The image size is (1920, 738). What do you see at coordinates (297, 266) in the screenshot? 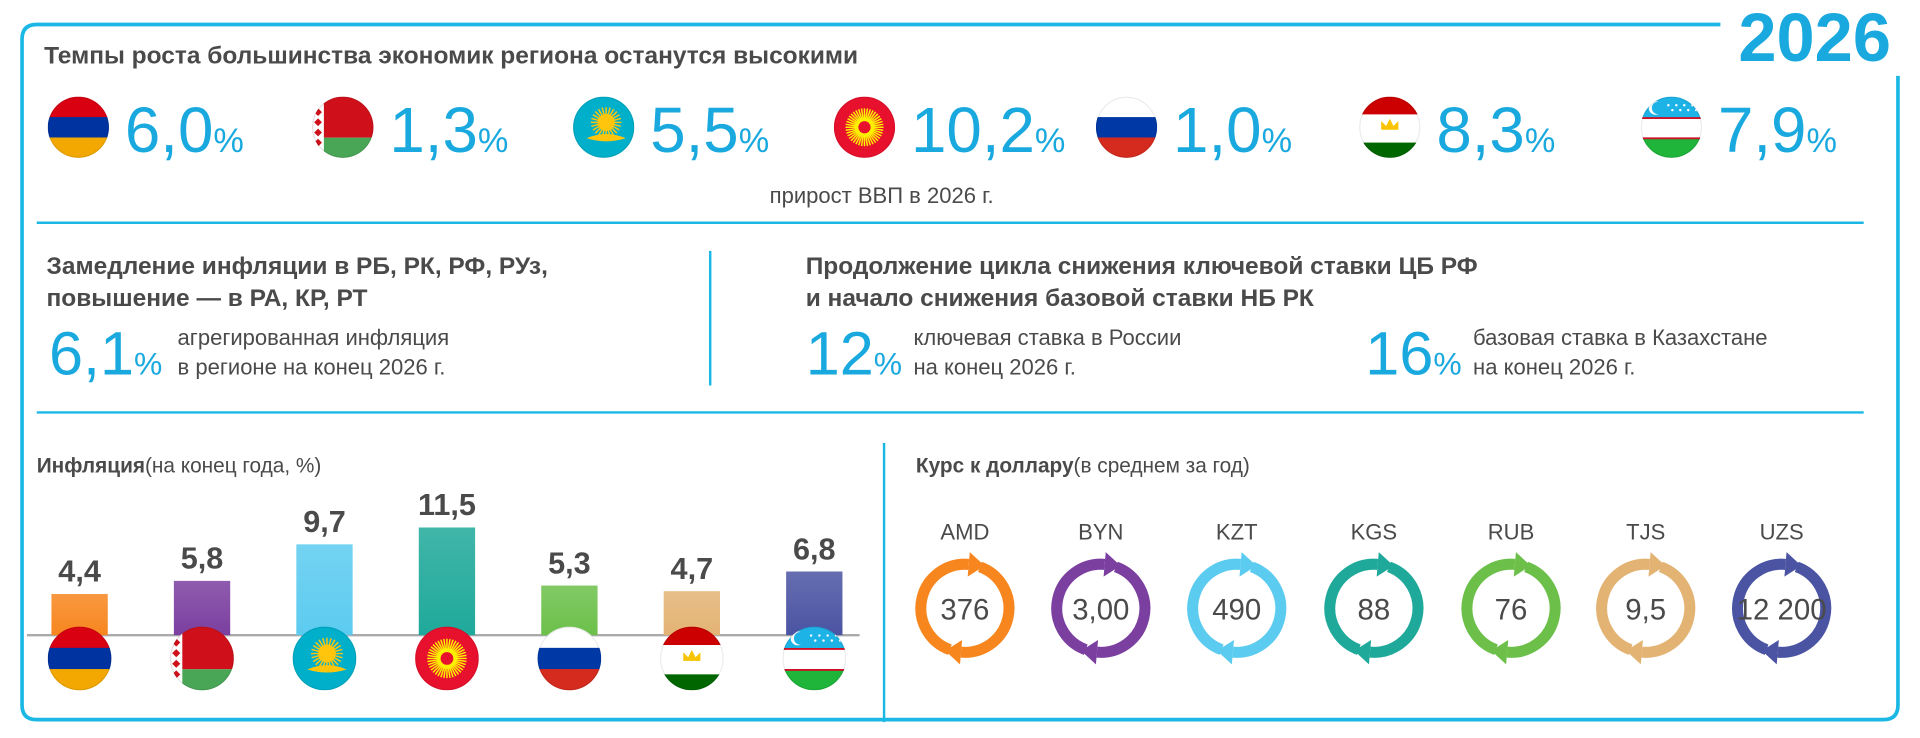
I see `section-title: Замедление инфляции в РБ, РК, РФ, РУз,` at bounding box center [297, 266].